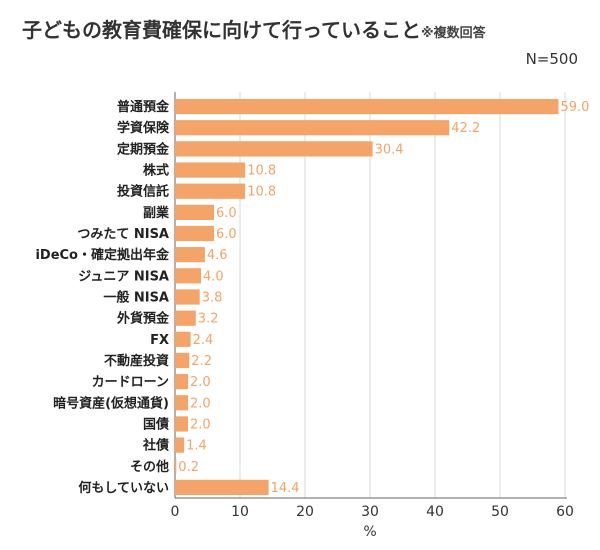 The width and height of the screenshot is (600, 550). What do you see at coordinates (111, 403) in the screenshot?
I see `category-label: 暗号資産(仮想通貨)` at bounding box center [111, 403].